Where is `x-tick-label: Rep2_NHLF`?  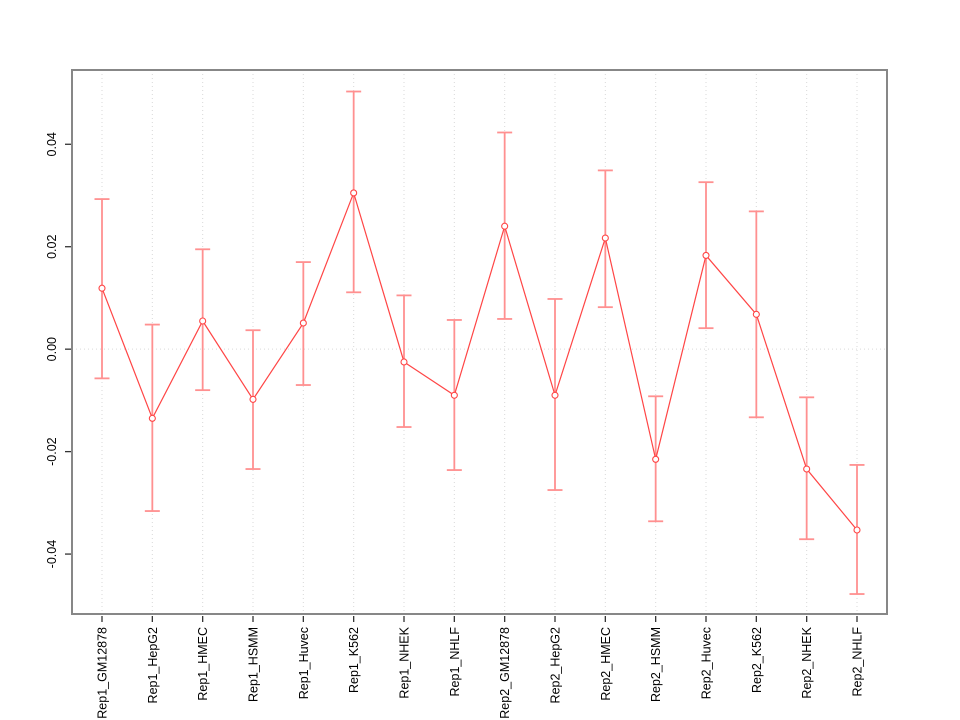
x-tick-label: Rep2_NHLF is located at coordinates (858, 662).